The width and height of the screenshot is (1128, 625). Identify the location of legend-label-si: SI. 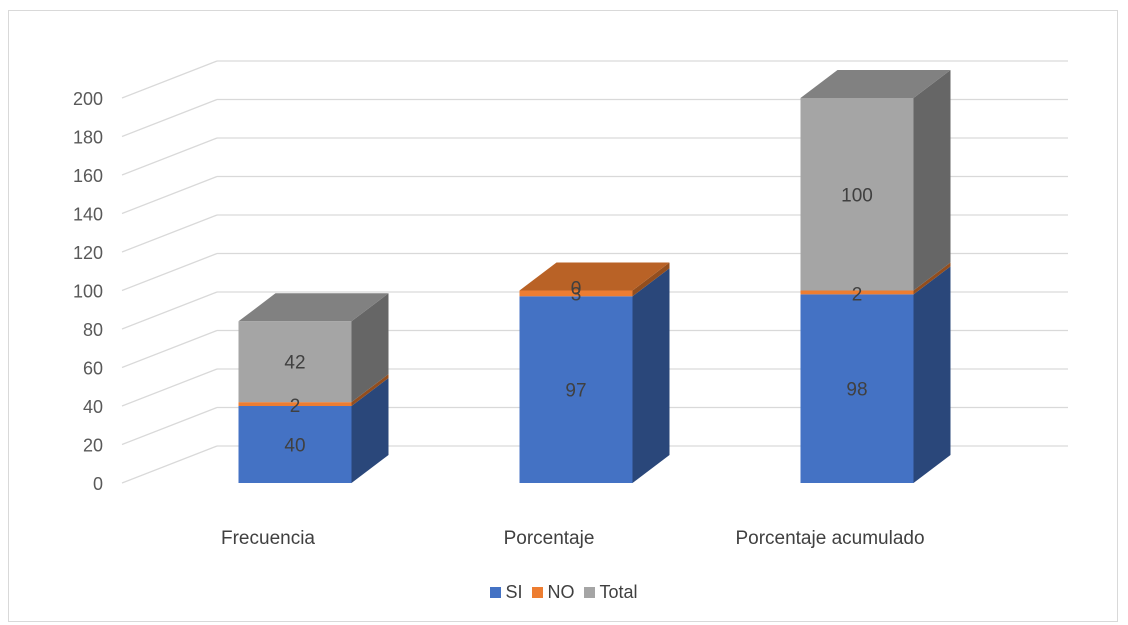
(514, 592).